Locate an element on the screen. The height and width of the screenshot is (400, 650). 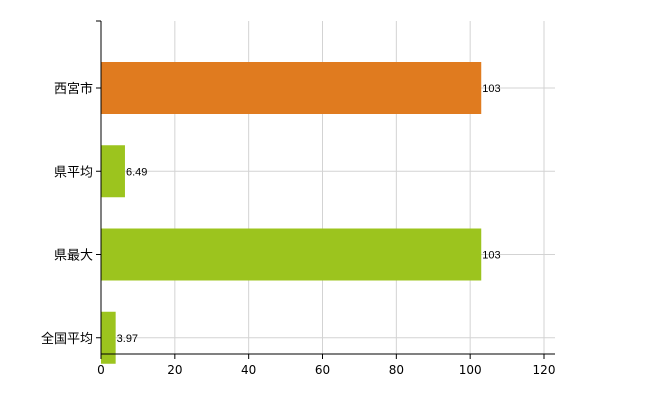
data-label: 6.49 is located at coordinates (136, 172).